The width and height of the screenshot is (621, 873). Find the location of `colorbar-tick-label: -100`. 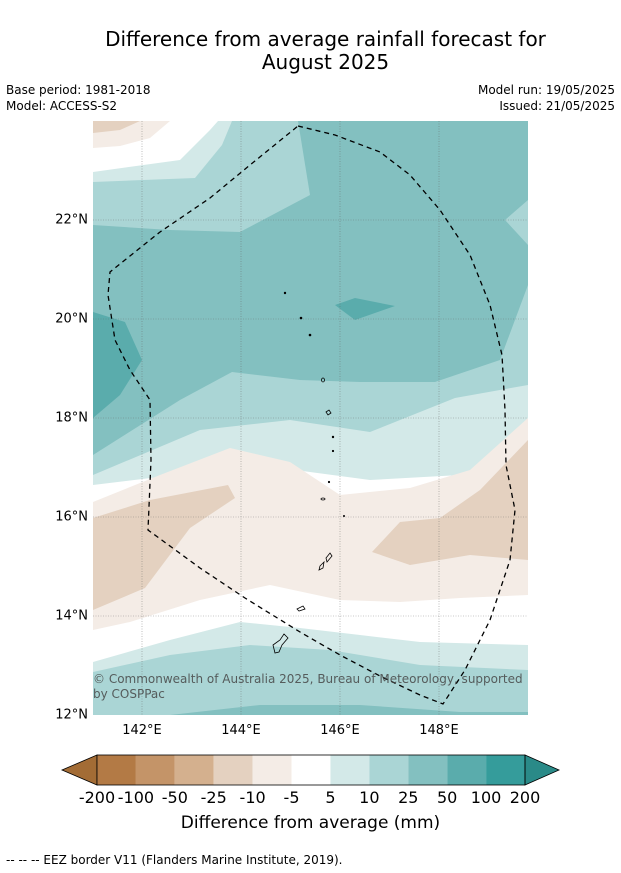

colorbar-tick-label: -100 is located at coordinates (136, 797).